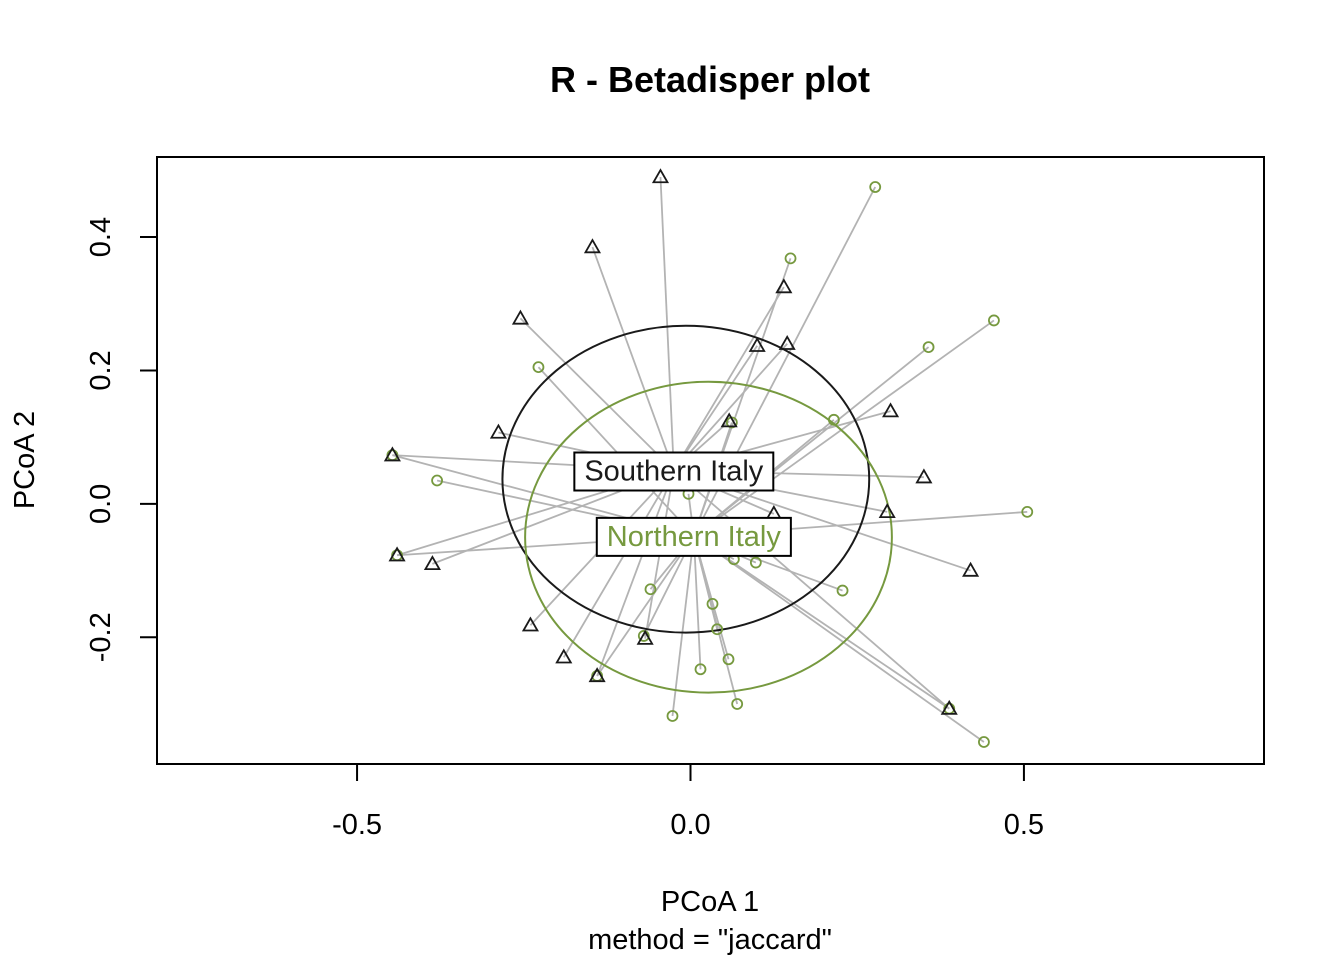 The width and height of the screenshot is (1344, 960). I want to click on x-tick-label-0: -0.5, so click(357, 825).